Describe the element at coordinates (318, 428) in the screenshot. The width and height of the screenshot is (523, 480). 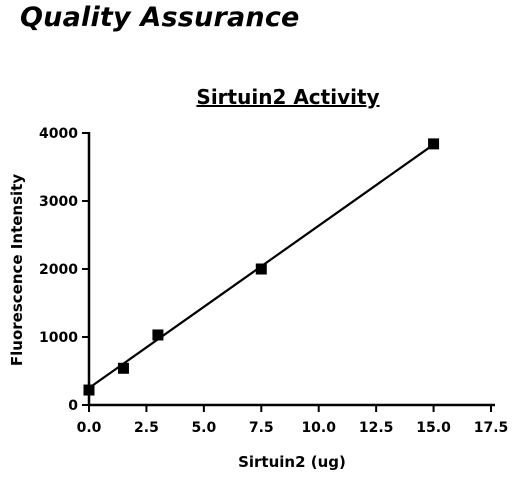
I see `x-tick-label: 10.0` at that location.